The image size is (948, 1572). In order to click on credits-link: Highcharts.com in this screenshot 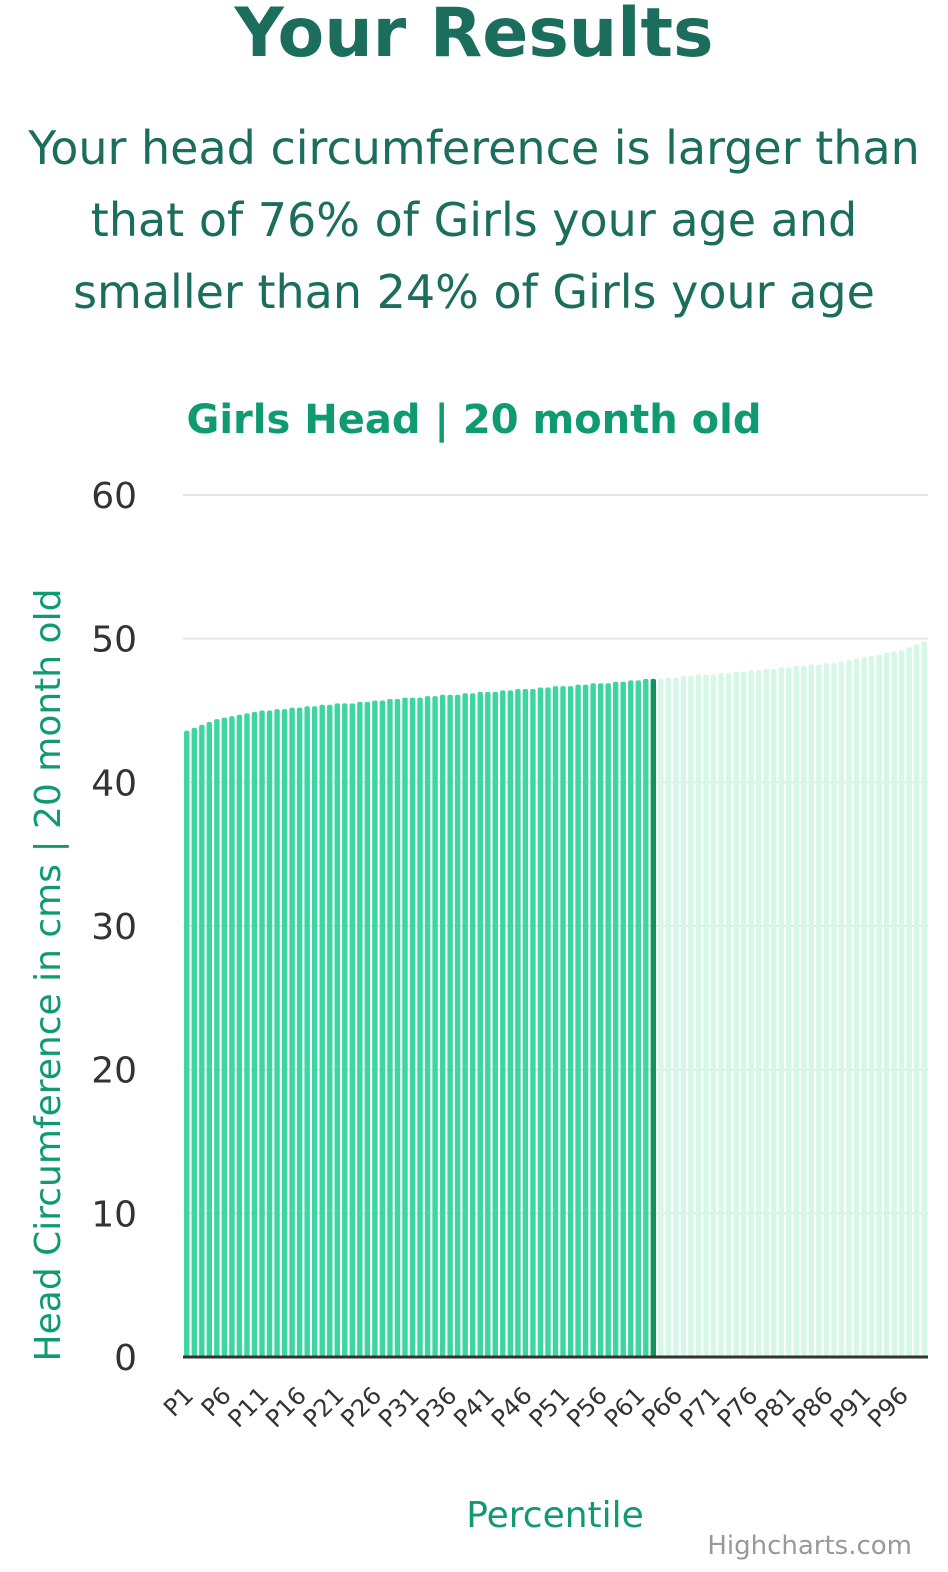, I will do `click(809, 1546)`.